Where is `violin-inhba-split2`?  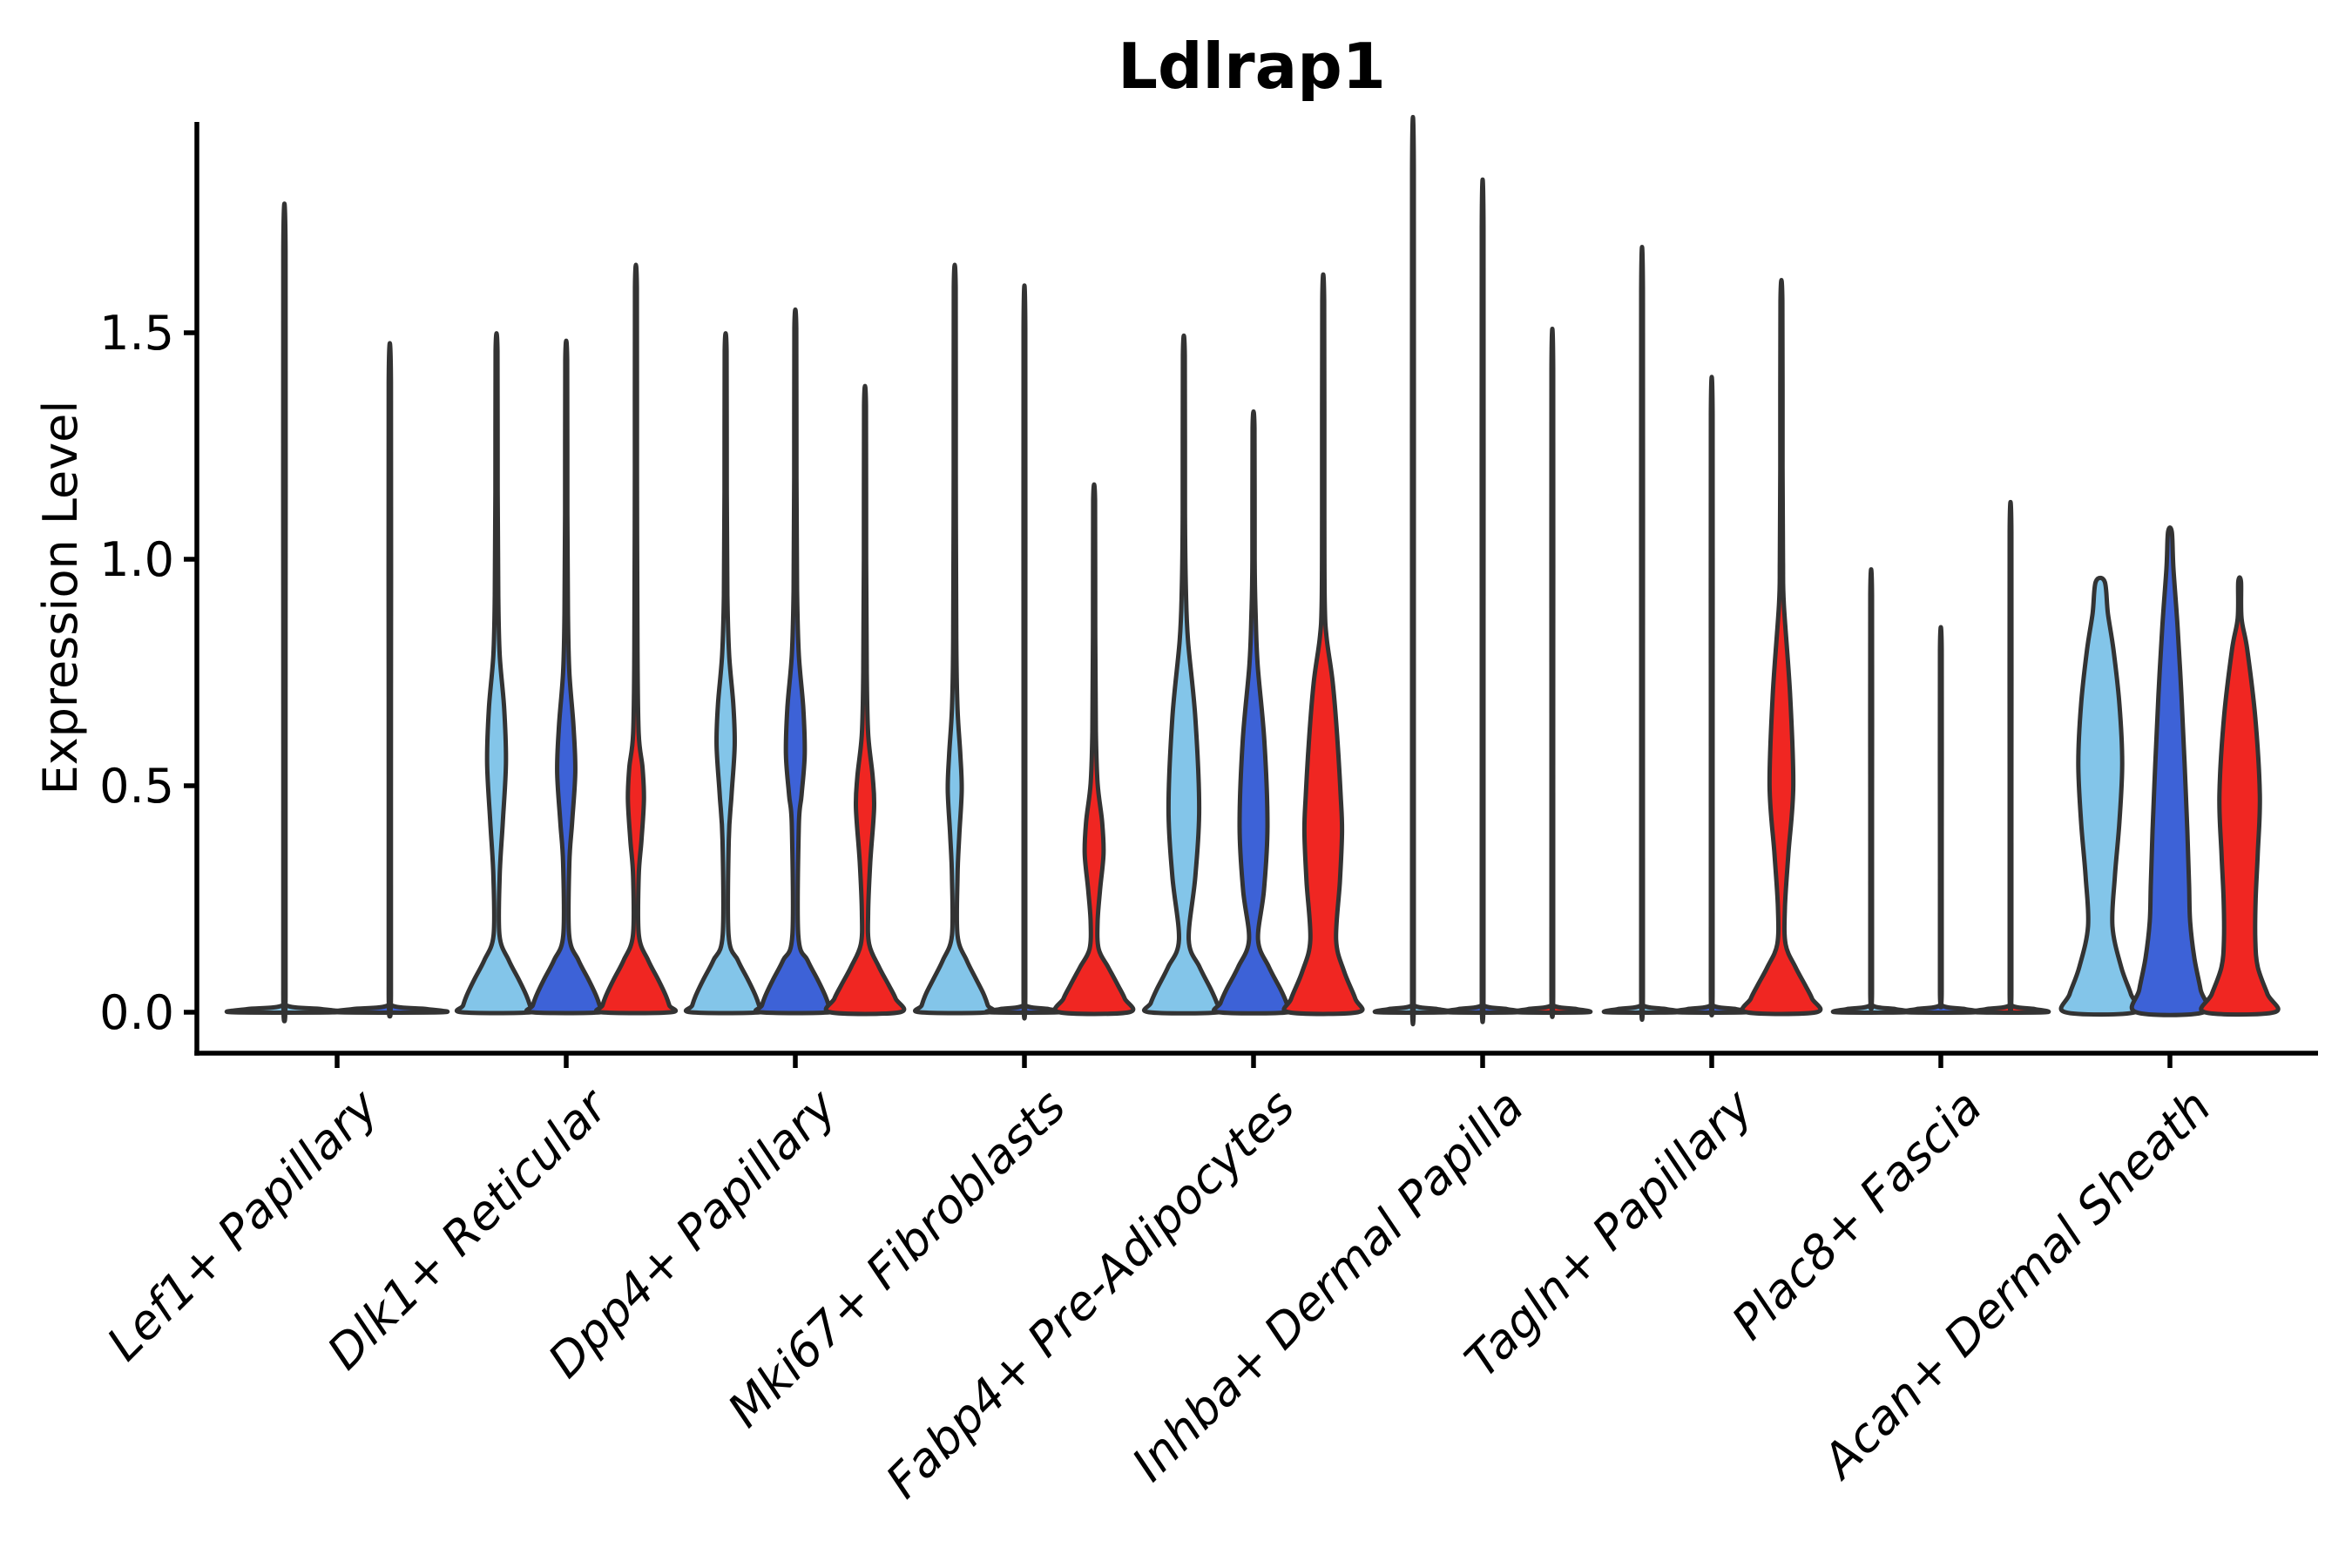 violin-inhba-split2 is located at coordinates (1483, 600).